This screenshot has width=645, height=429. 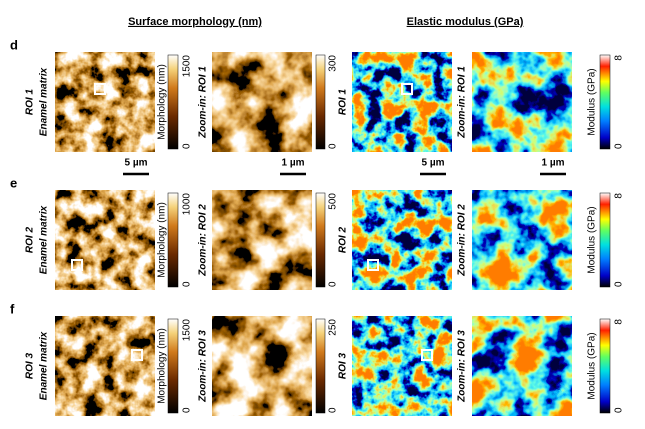 I want to click on header: Surface morphology (nm), so click(x=195, y=22).